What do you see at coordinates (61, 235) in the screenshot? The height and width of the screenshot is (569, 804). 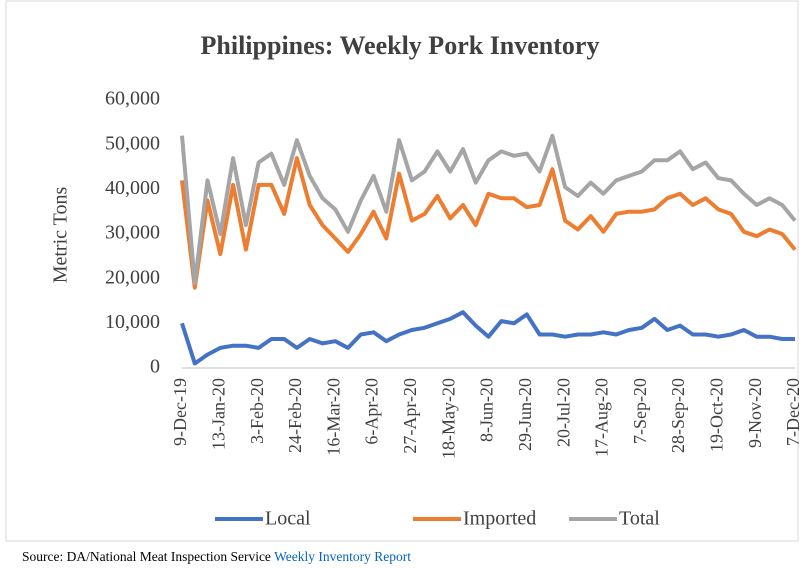 I see `y-axis-label: Metric Tons` at bounding box center [61, 235].